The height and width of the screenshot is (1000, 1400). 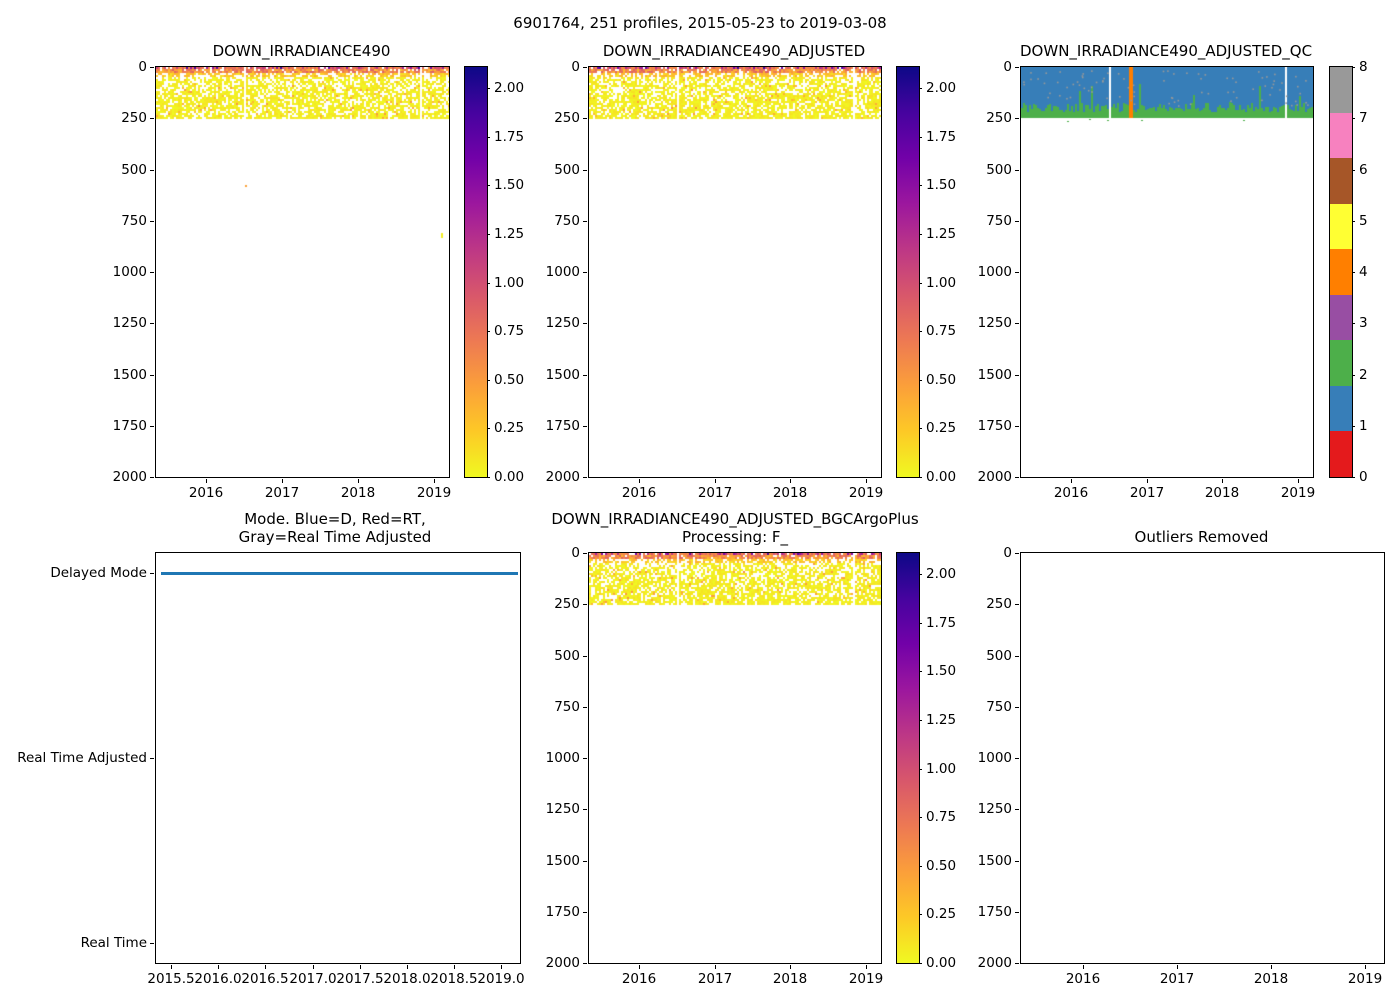 What do you see at coordinates (501, 979) in the screenshot?
I see `x-tick-label: 2019.0` at bounding box center [501, 979].